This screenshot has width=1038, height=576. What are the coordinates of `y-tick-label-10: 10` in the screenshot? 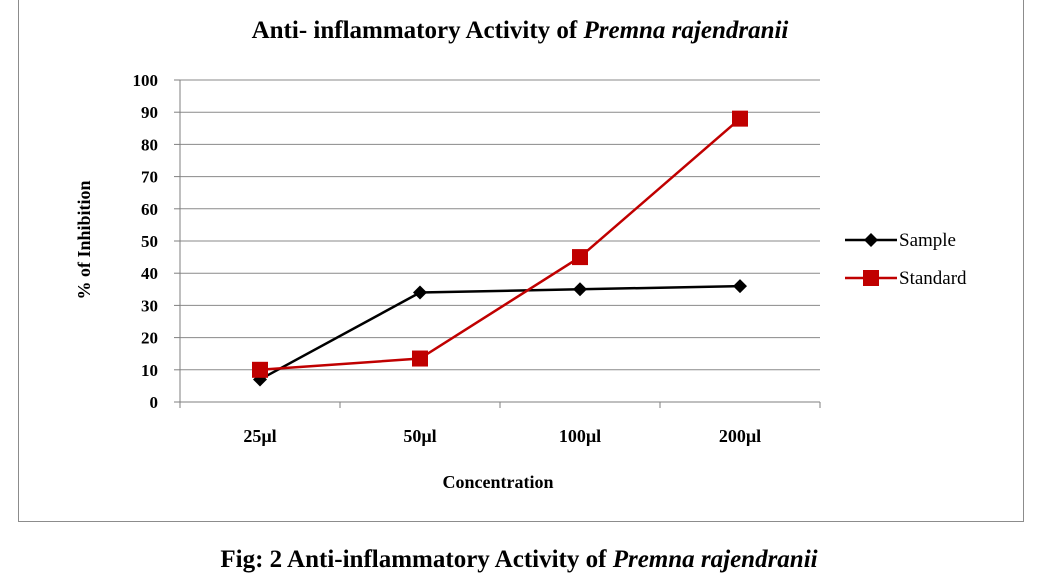 It's located at (149, 370).